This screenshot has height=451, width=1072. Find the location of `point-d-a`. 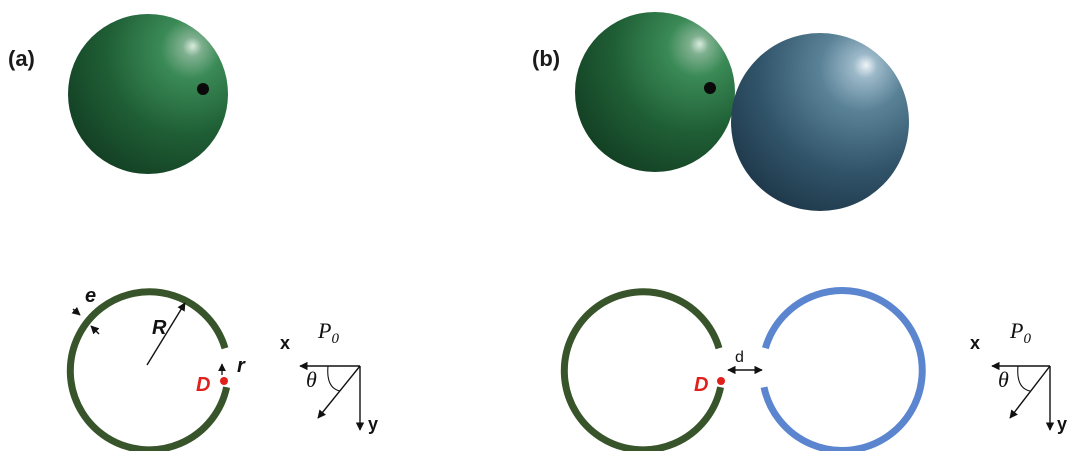

point-d-a is located at coordinates (224, 381).